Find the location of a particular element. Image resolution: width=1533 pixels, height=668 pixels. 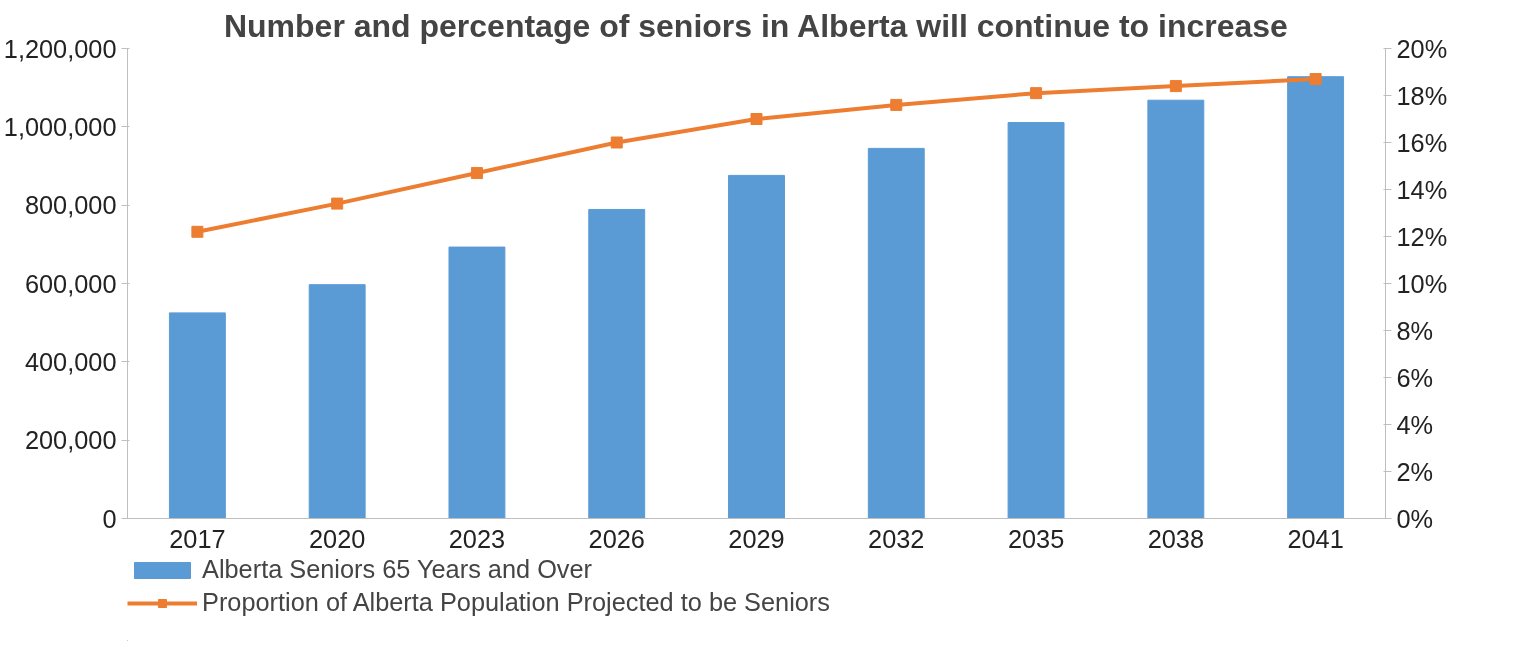

y2-tick-label: 12% is located at coordinates (1422, 236).